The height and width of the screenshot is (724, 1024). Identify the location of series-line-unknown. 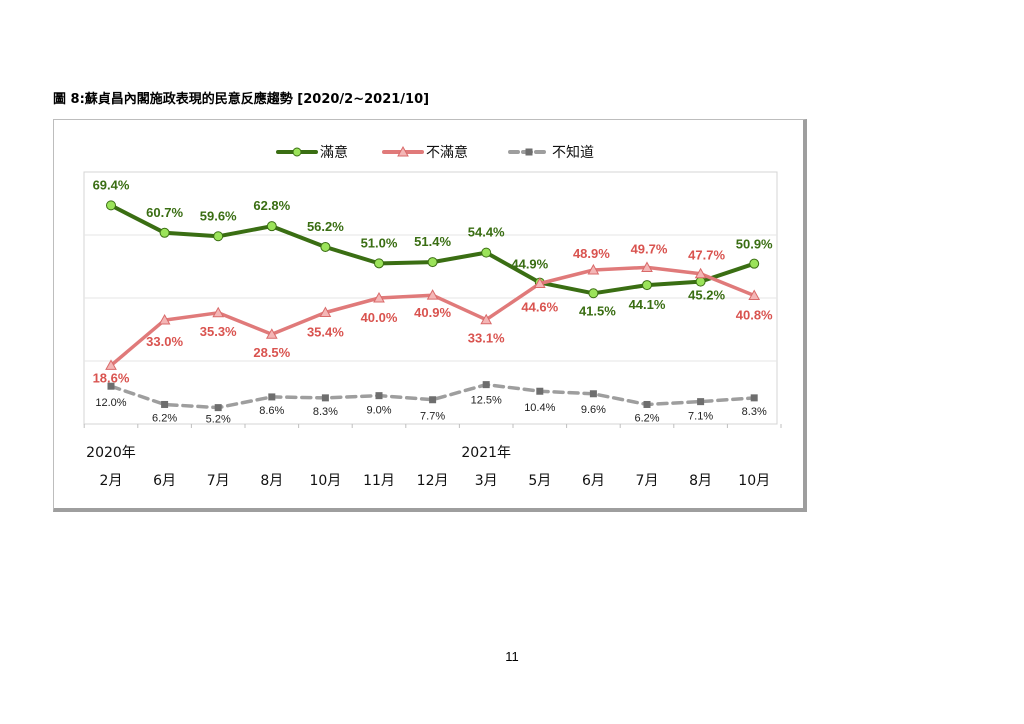
(432, 396).